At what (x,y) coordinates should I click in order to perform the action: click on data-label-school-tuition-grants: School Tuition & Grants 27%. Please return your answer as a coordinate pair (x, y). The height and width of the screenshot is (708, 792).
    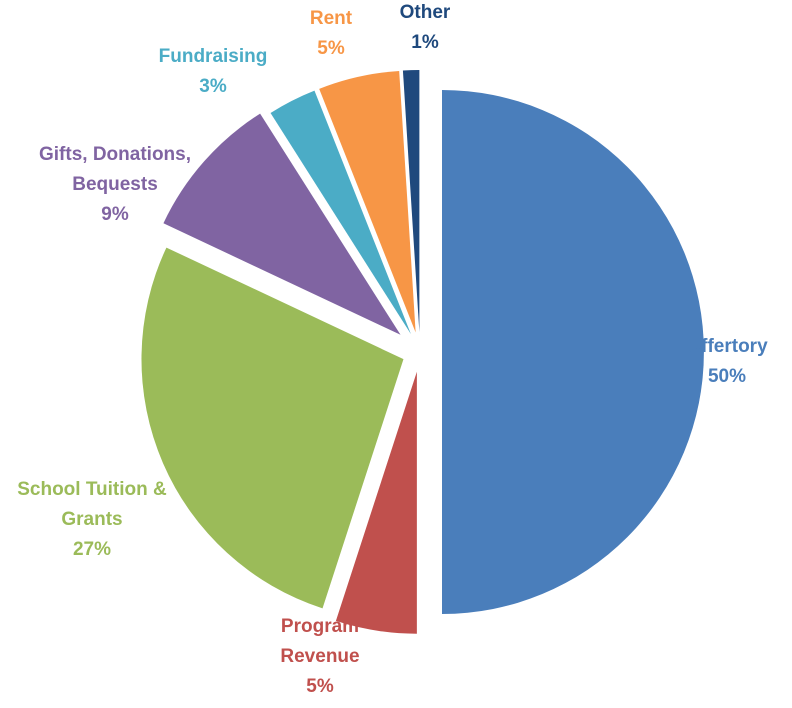
    Looking at the image, I should click on (92, 519).